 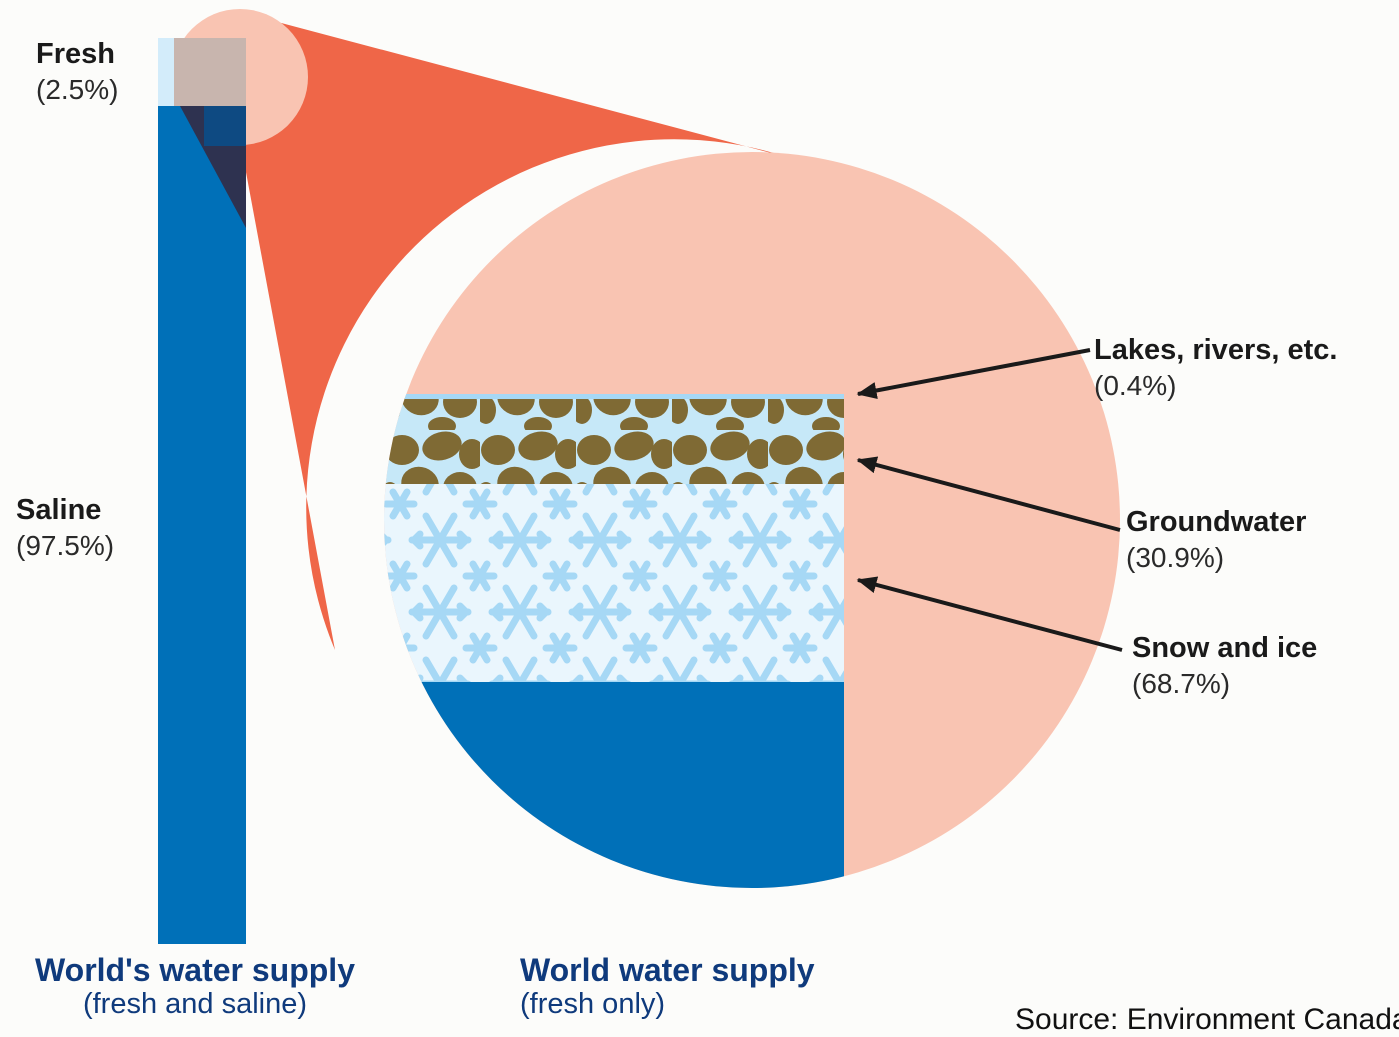 What do you see at coordinates (65, 528) in the screenshot?
I see `saline-label: Saline (97.5%)` at bounding box center [65, 528].